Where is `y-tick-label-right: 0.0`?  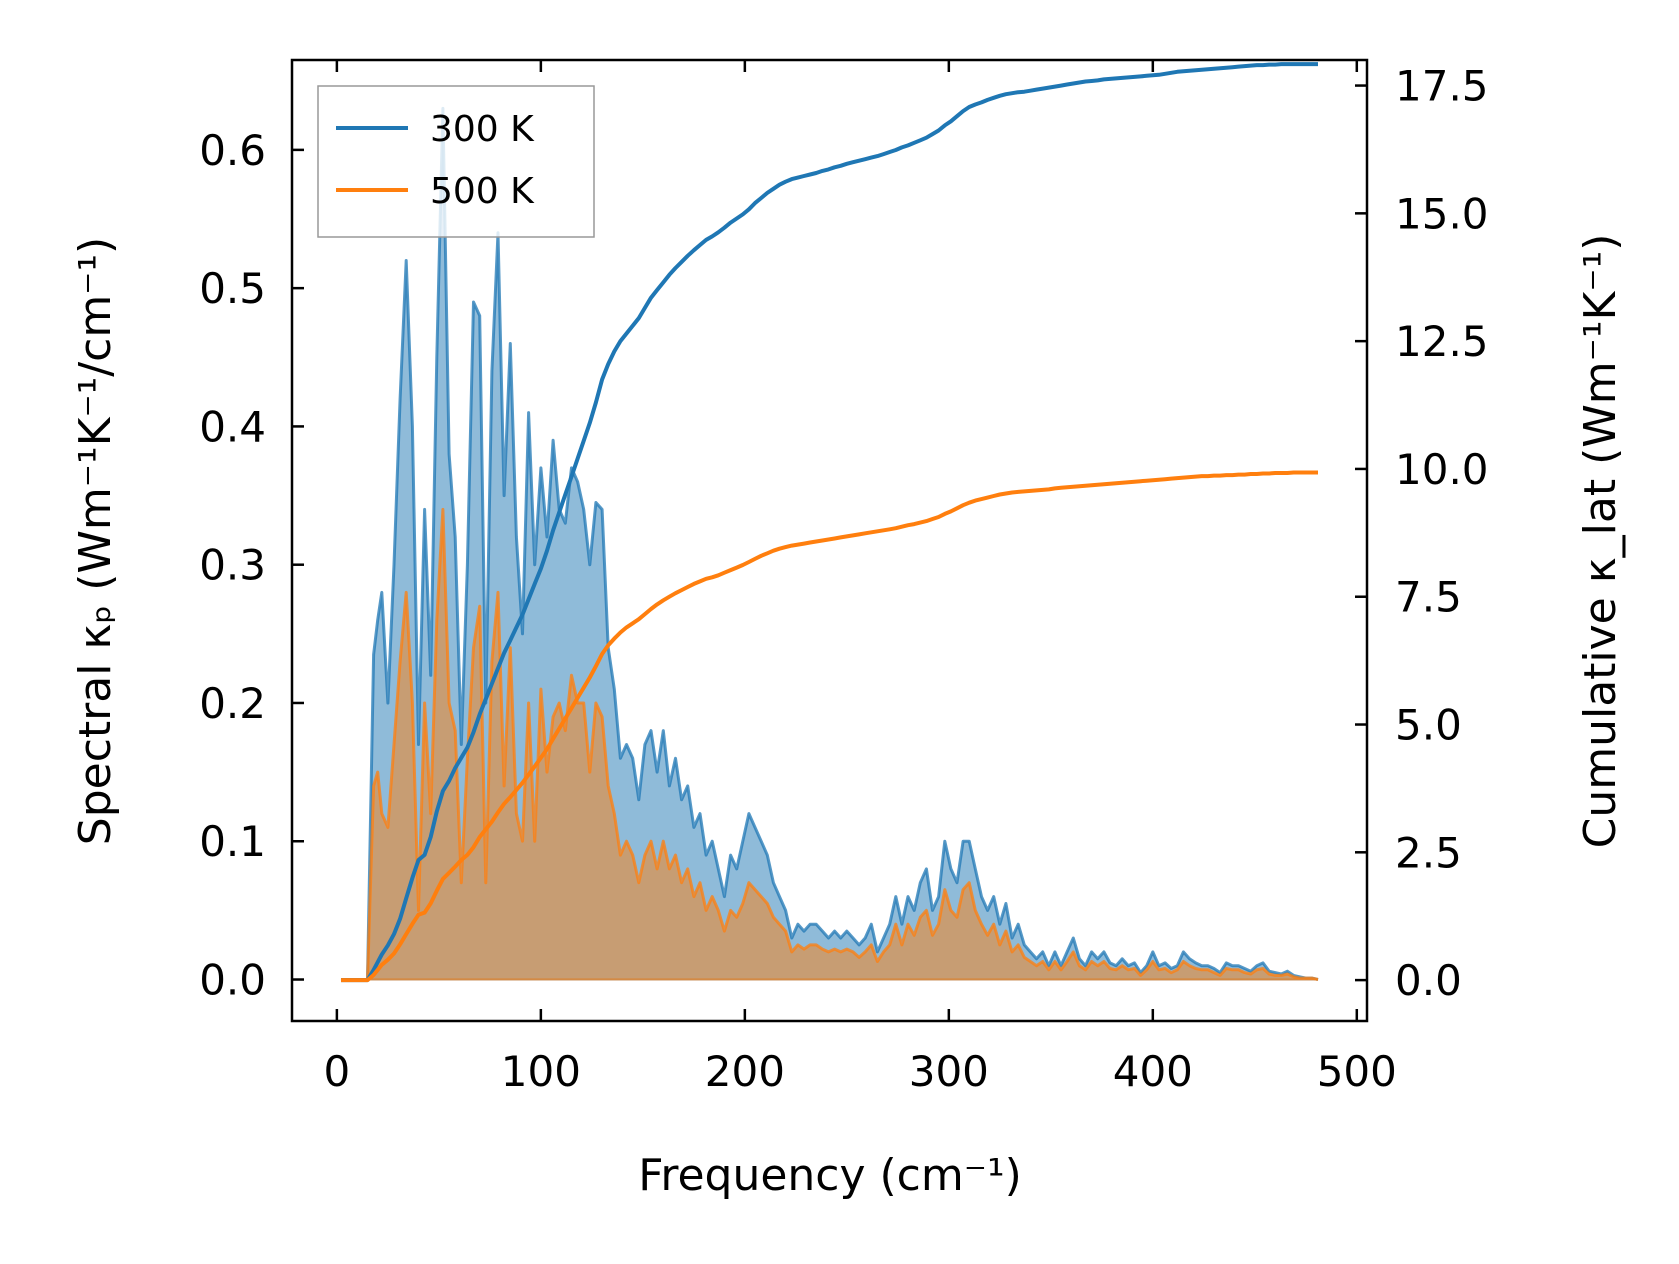 y-tick-label-right: 0.0 is located at coordinates (1428, 980).